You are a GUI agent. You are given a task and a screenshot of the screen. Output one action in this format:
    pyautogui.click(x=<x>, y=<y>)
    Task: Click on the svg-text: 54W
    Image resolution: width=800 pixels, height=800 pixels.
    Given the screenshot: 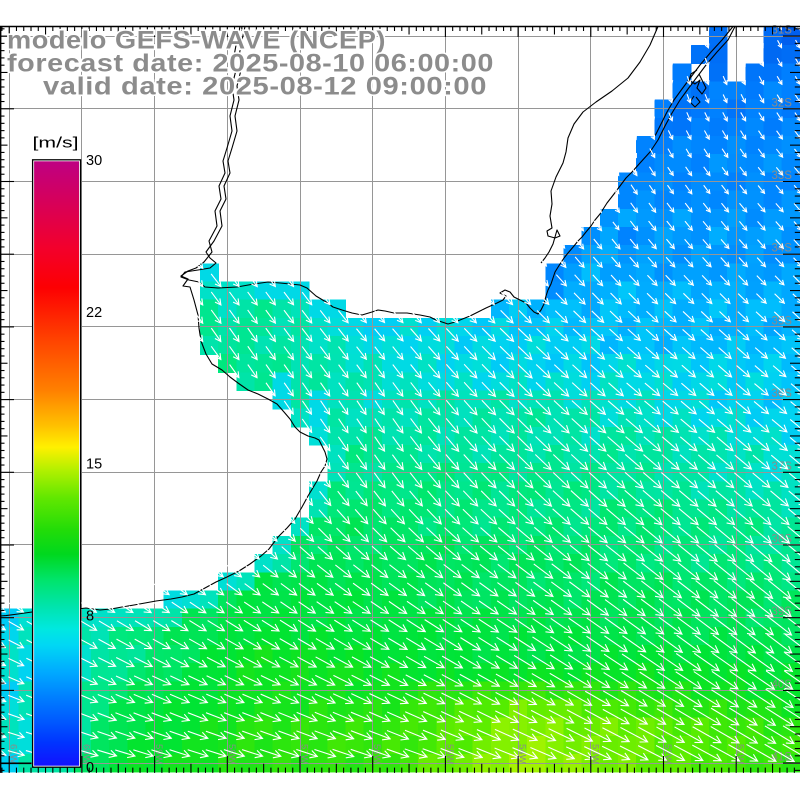 What is the action you would take?
    pyautogui.click(x=522, y=754)
    